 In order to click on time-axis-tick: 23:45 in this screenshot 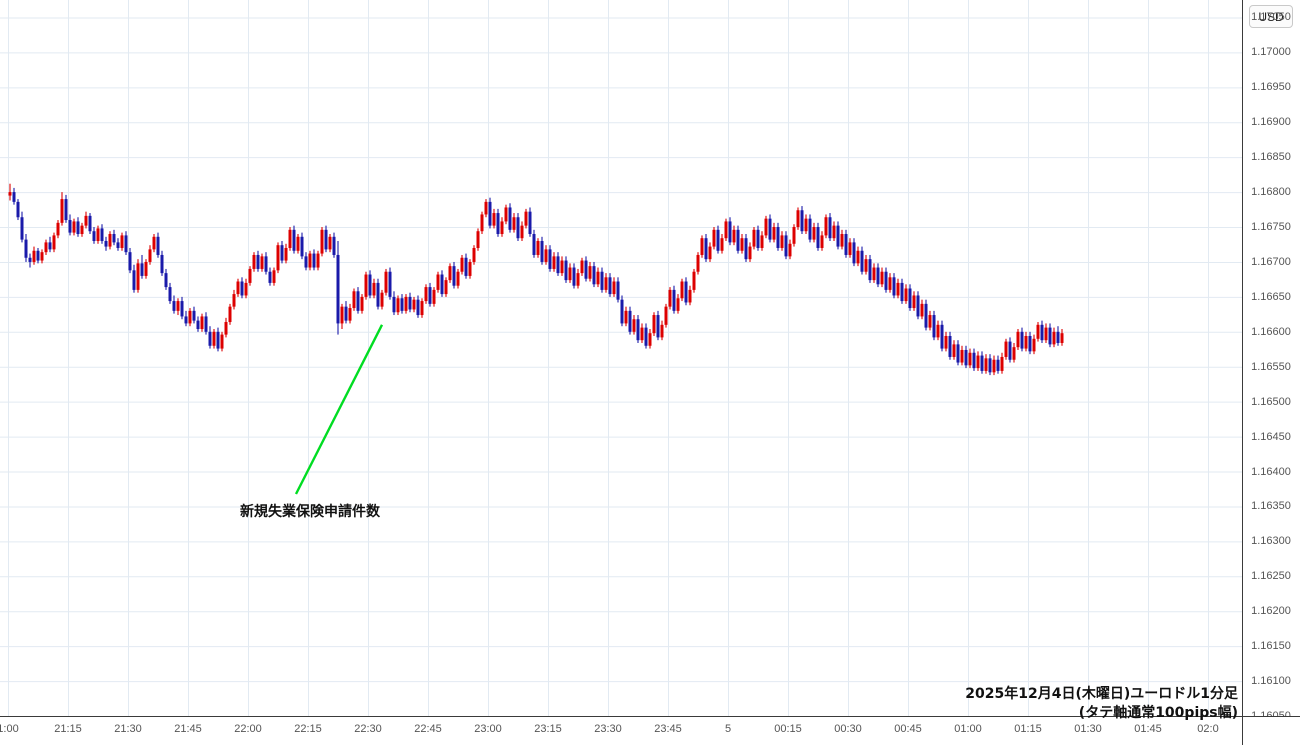, I will do `click(668, 729)`.